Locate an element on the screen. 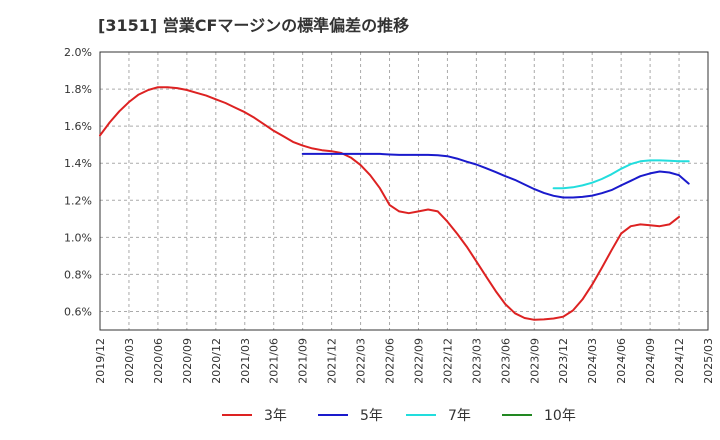 The image size is (720, 440). legend-label: 3年 is located at coordinates (275, 416).